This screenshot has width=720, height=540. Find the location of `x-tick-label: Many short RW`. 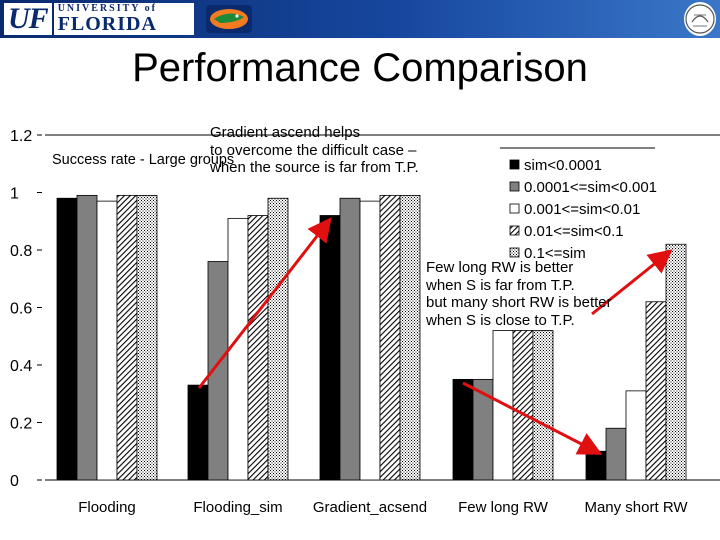

x-tick-label: Many short RW is located at coordinates (636, 507).